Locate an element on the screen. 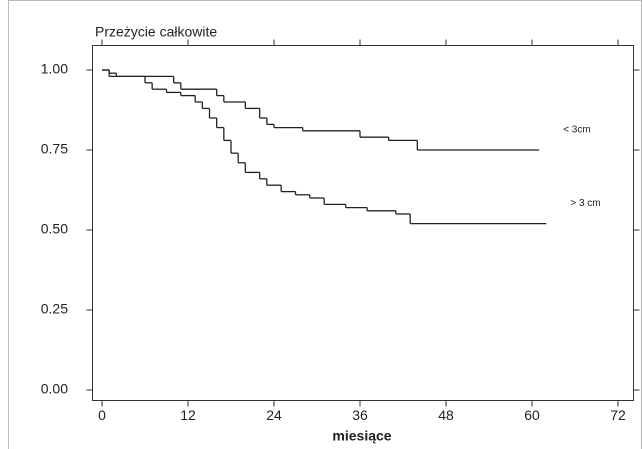 This screenshot has height=449, width=642. x-tick-label: 60 is located at coordinates (532, 415).